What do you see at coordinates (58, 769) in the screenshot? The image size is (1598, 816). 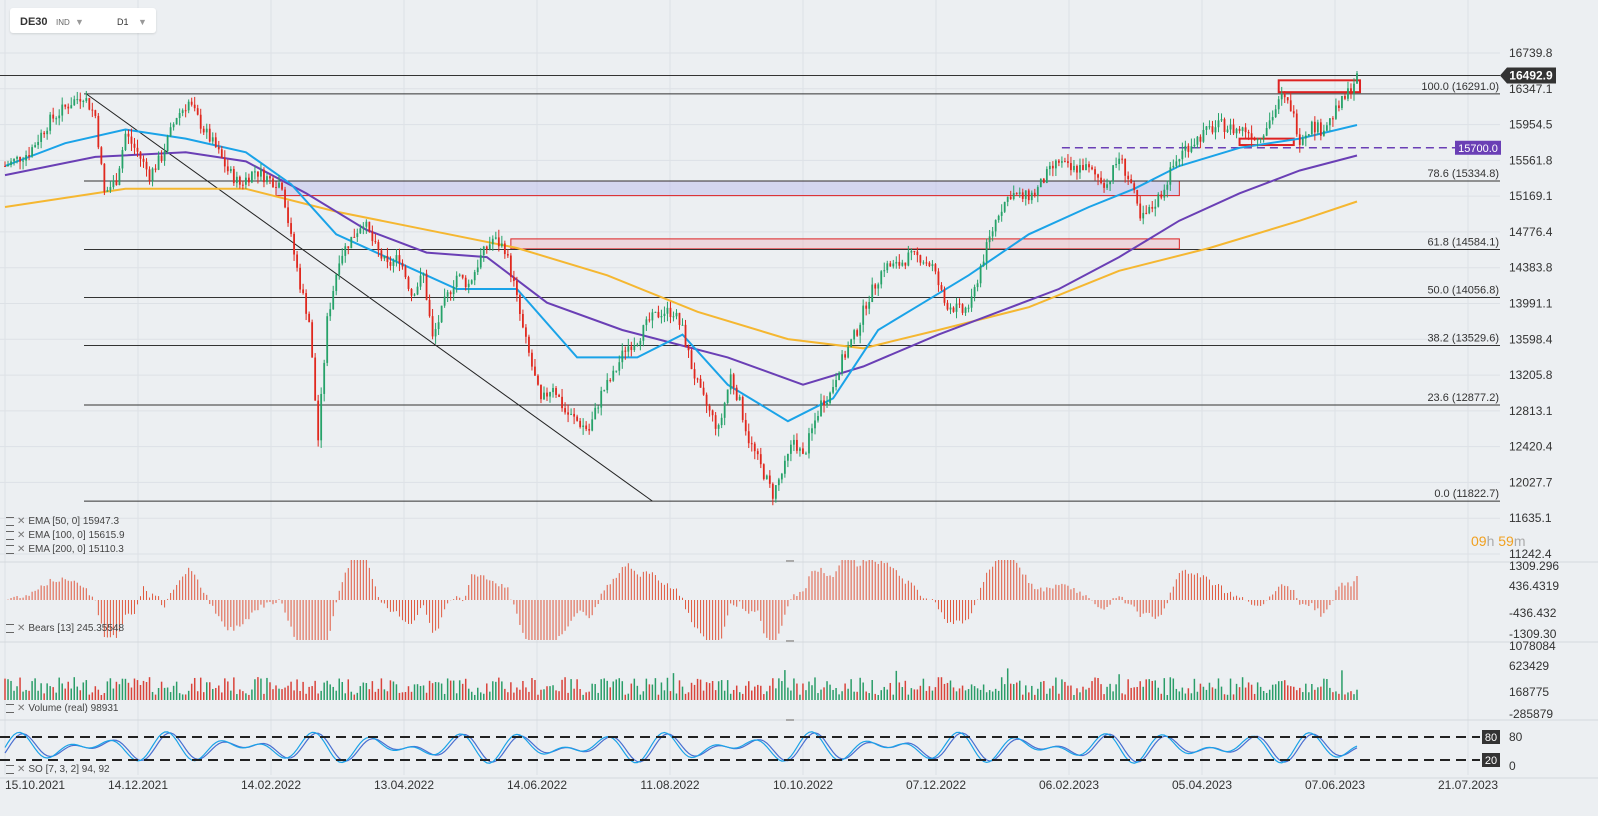 I see `indicator-so: ✕ SO [7, 3, 2] 94, 92` at bounding box center [58, 769].